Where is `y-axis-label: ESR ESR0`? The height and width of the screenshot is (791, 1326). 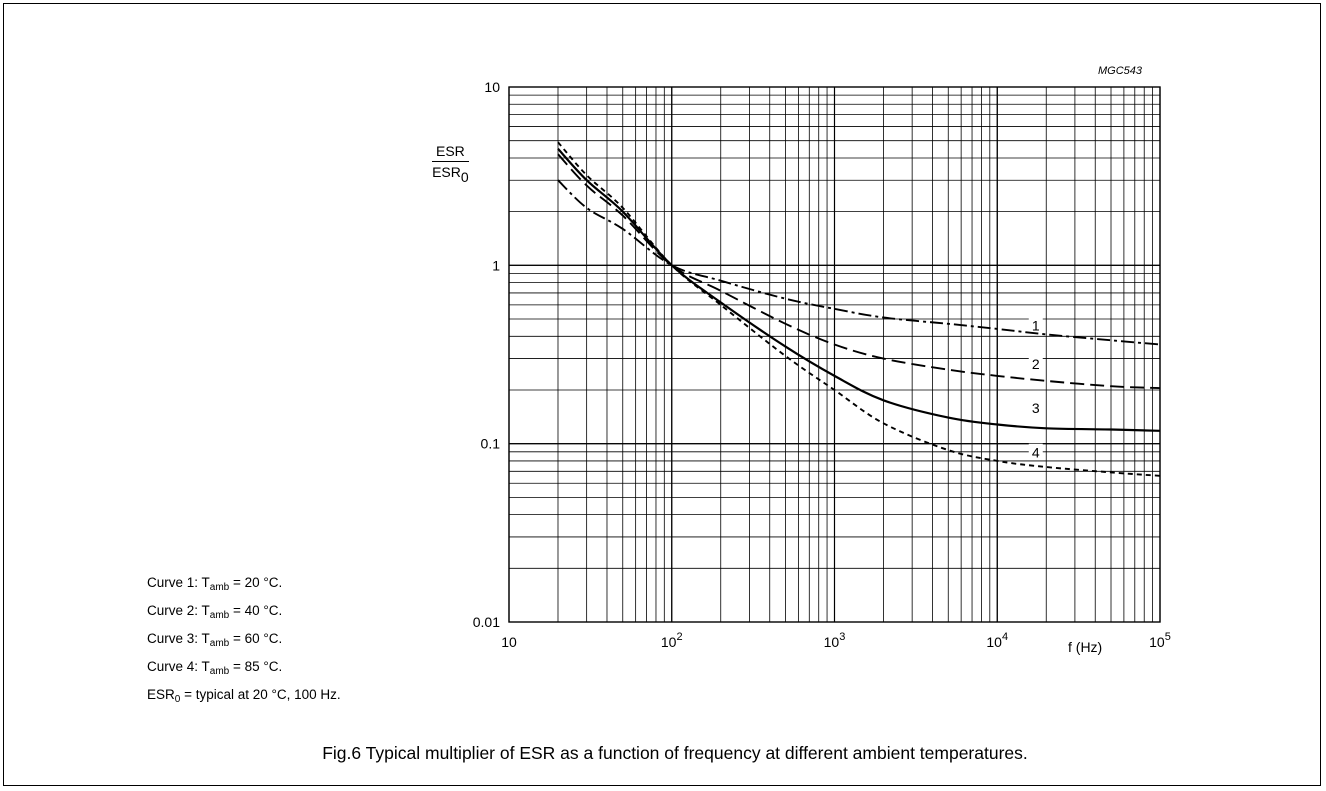
y-axis-label: ESR ESR0 is located at coordinates (450, 164).